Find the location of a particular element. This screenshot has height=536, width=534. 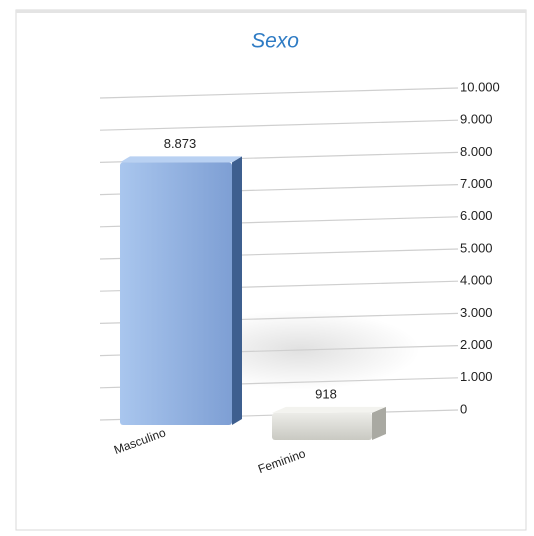

value-label: 8.873 is located at coordinates (180, 143).